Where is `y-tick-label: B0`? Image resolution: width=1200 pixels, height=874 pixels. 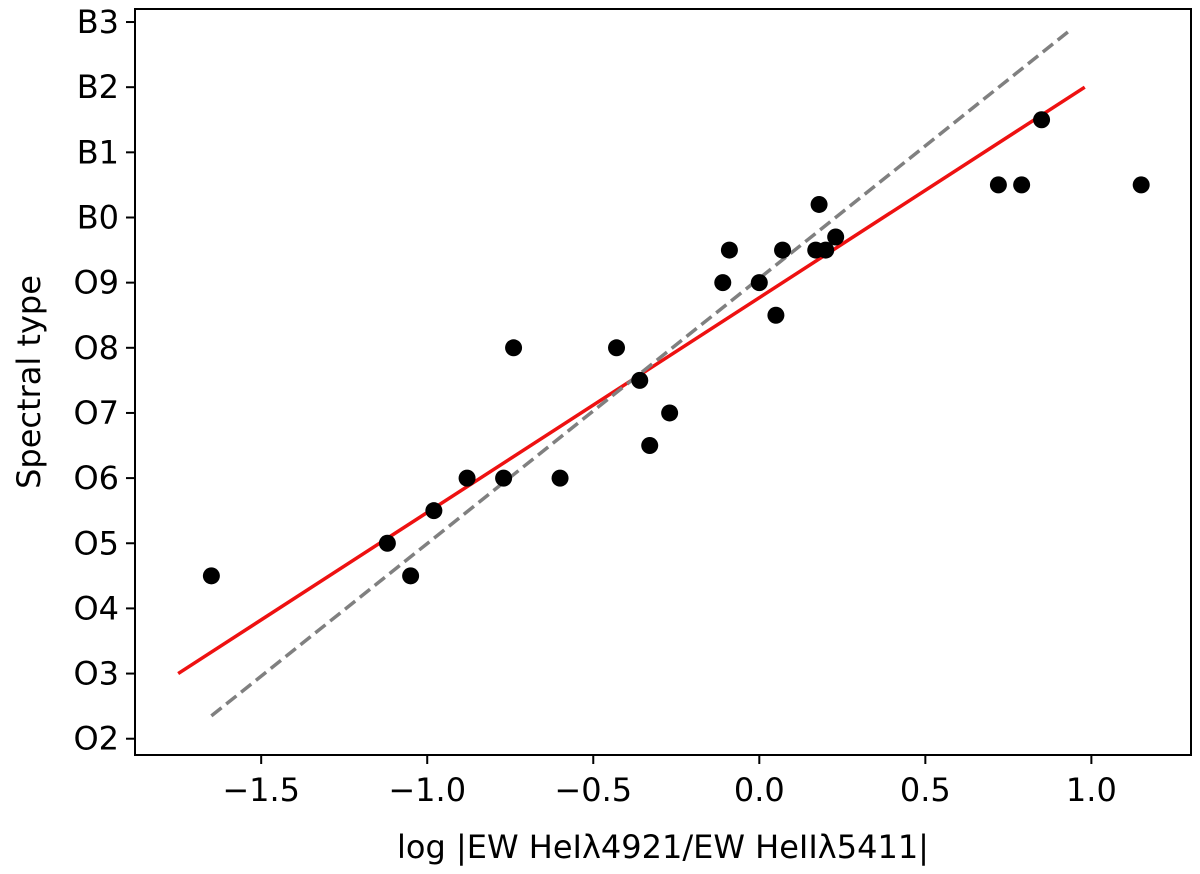 y-tick-label: B0 is located at coordinates (98, 217).